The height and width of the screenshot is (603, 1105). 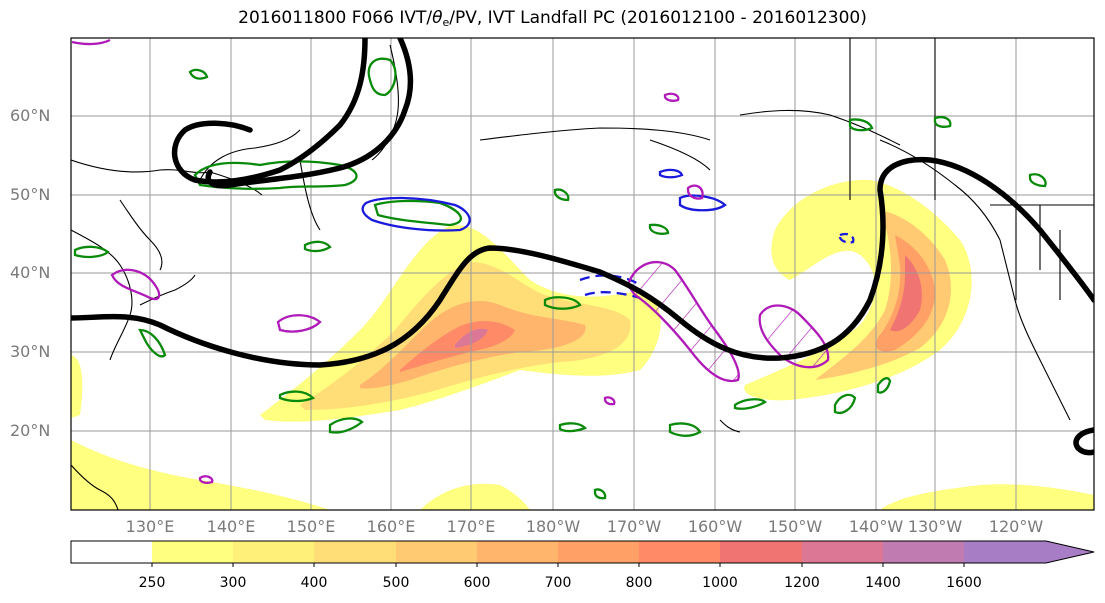 What do you see at coordinates (314, 583) in the screenshot?
I see `colorbar-tick-label: 400` at bounding box center [314, 583].